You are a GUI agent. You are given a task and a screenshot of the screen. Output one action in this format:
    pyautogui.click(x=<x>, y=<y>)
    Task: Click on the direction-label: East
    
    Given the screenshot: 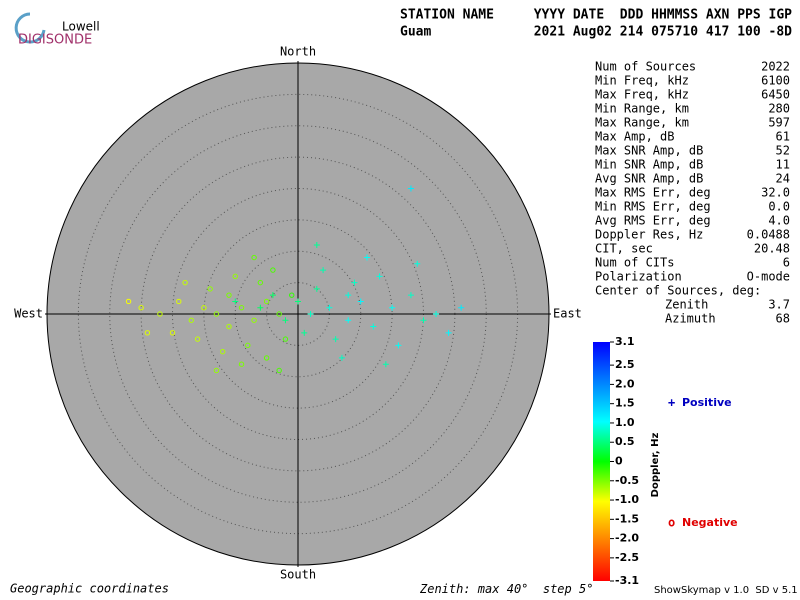 What is the action you would take?
    pyautogui.click(x=567, y=314)
    